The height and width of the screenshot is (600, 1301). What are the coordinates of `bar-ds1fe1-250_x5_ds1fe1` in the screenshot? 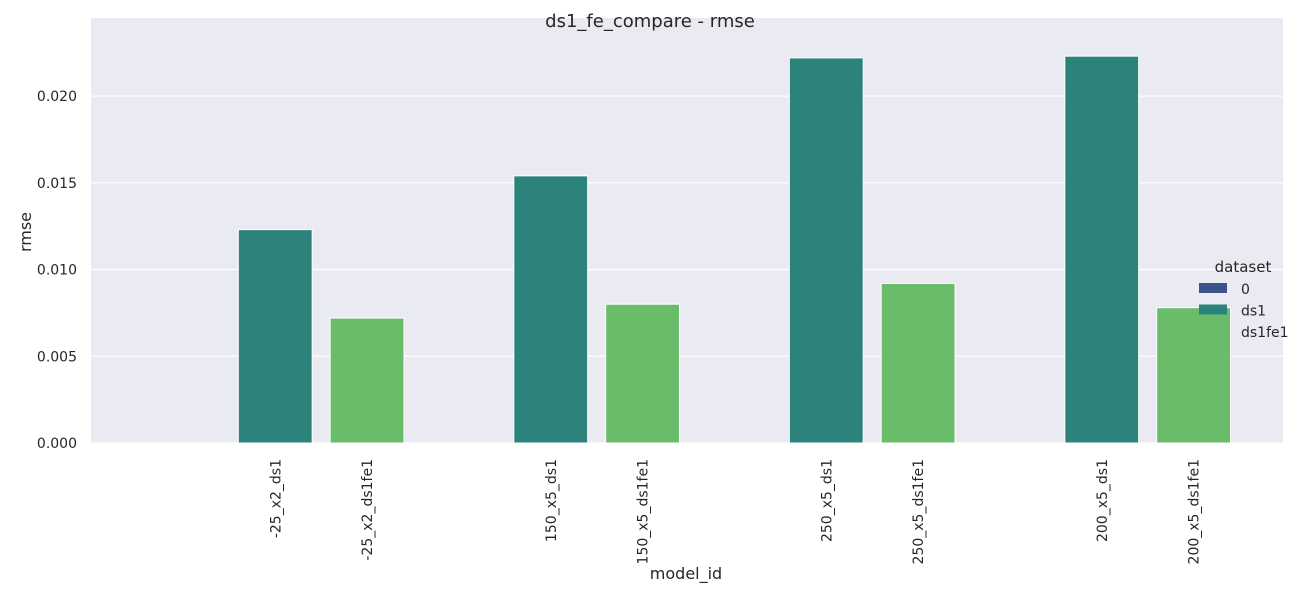 It's located at (918, 363).